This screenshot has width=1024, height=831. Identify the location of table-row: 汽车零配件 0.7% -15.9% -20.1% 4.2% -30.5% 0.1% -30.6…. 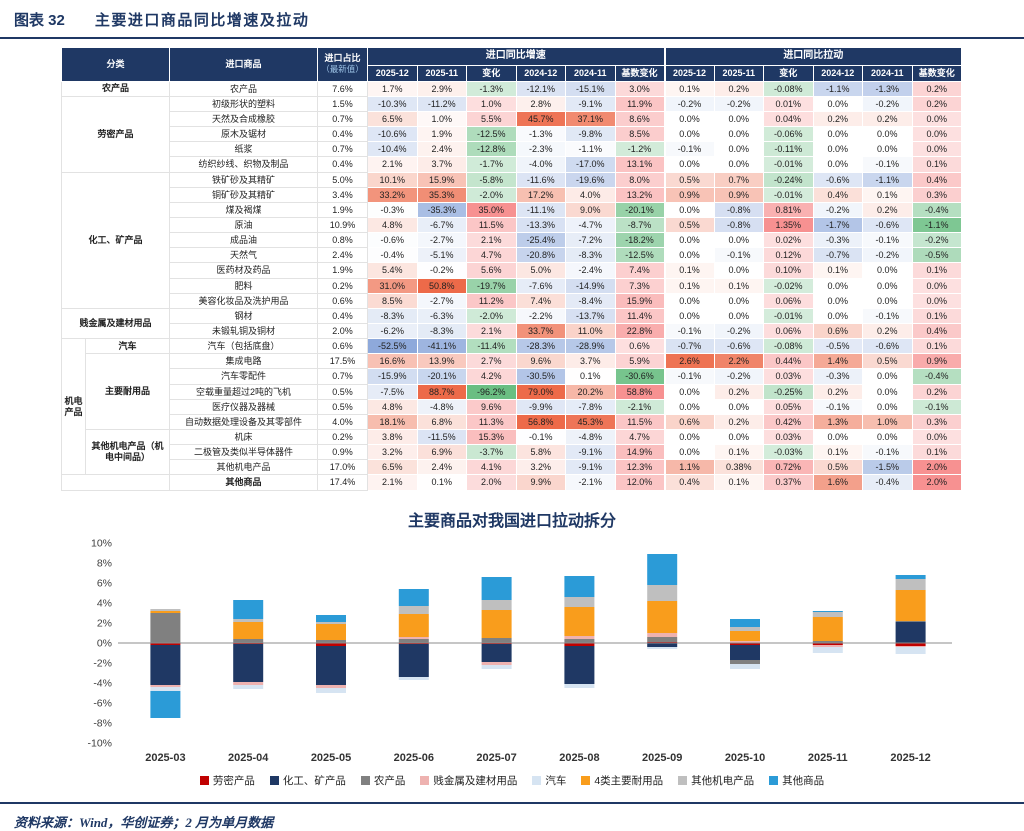
(512, 376).